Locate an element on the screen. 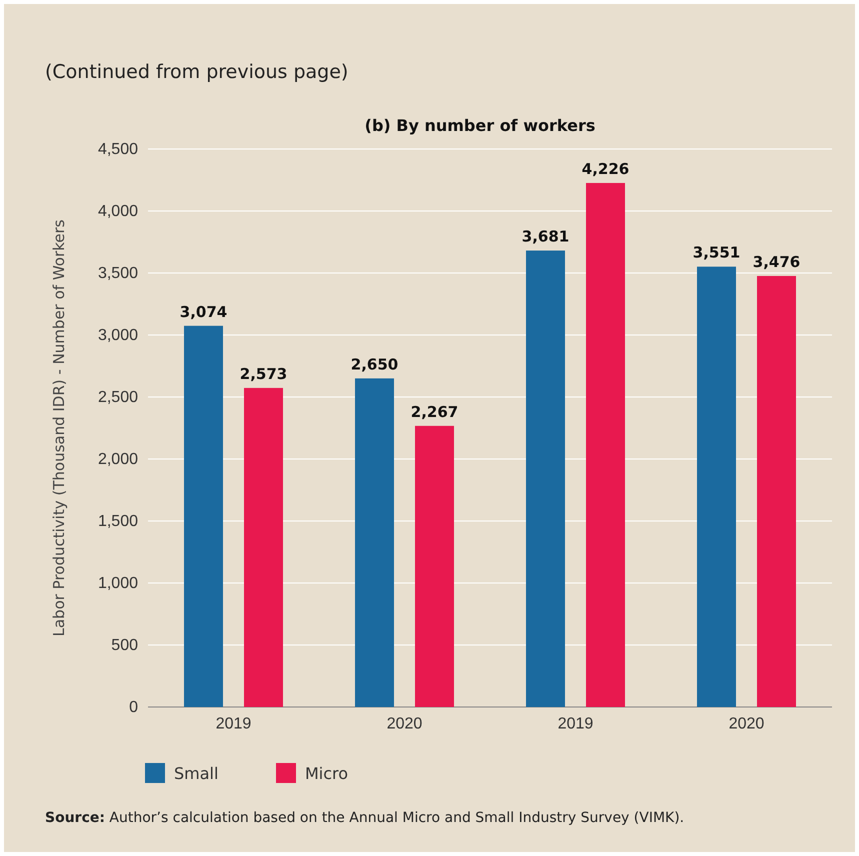  data-label: 4,226 is located at coordinates (606, 169).